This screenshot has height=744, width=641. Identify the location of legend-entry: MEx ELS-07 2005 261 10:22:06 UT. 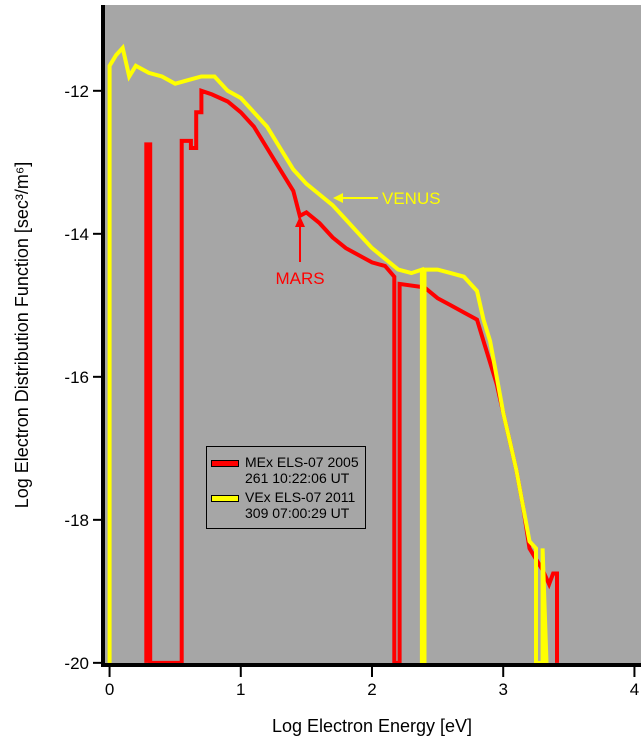
(286, 470).